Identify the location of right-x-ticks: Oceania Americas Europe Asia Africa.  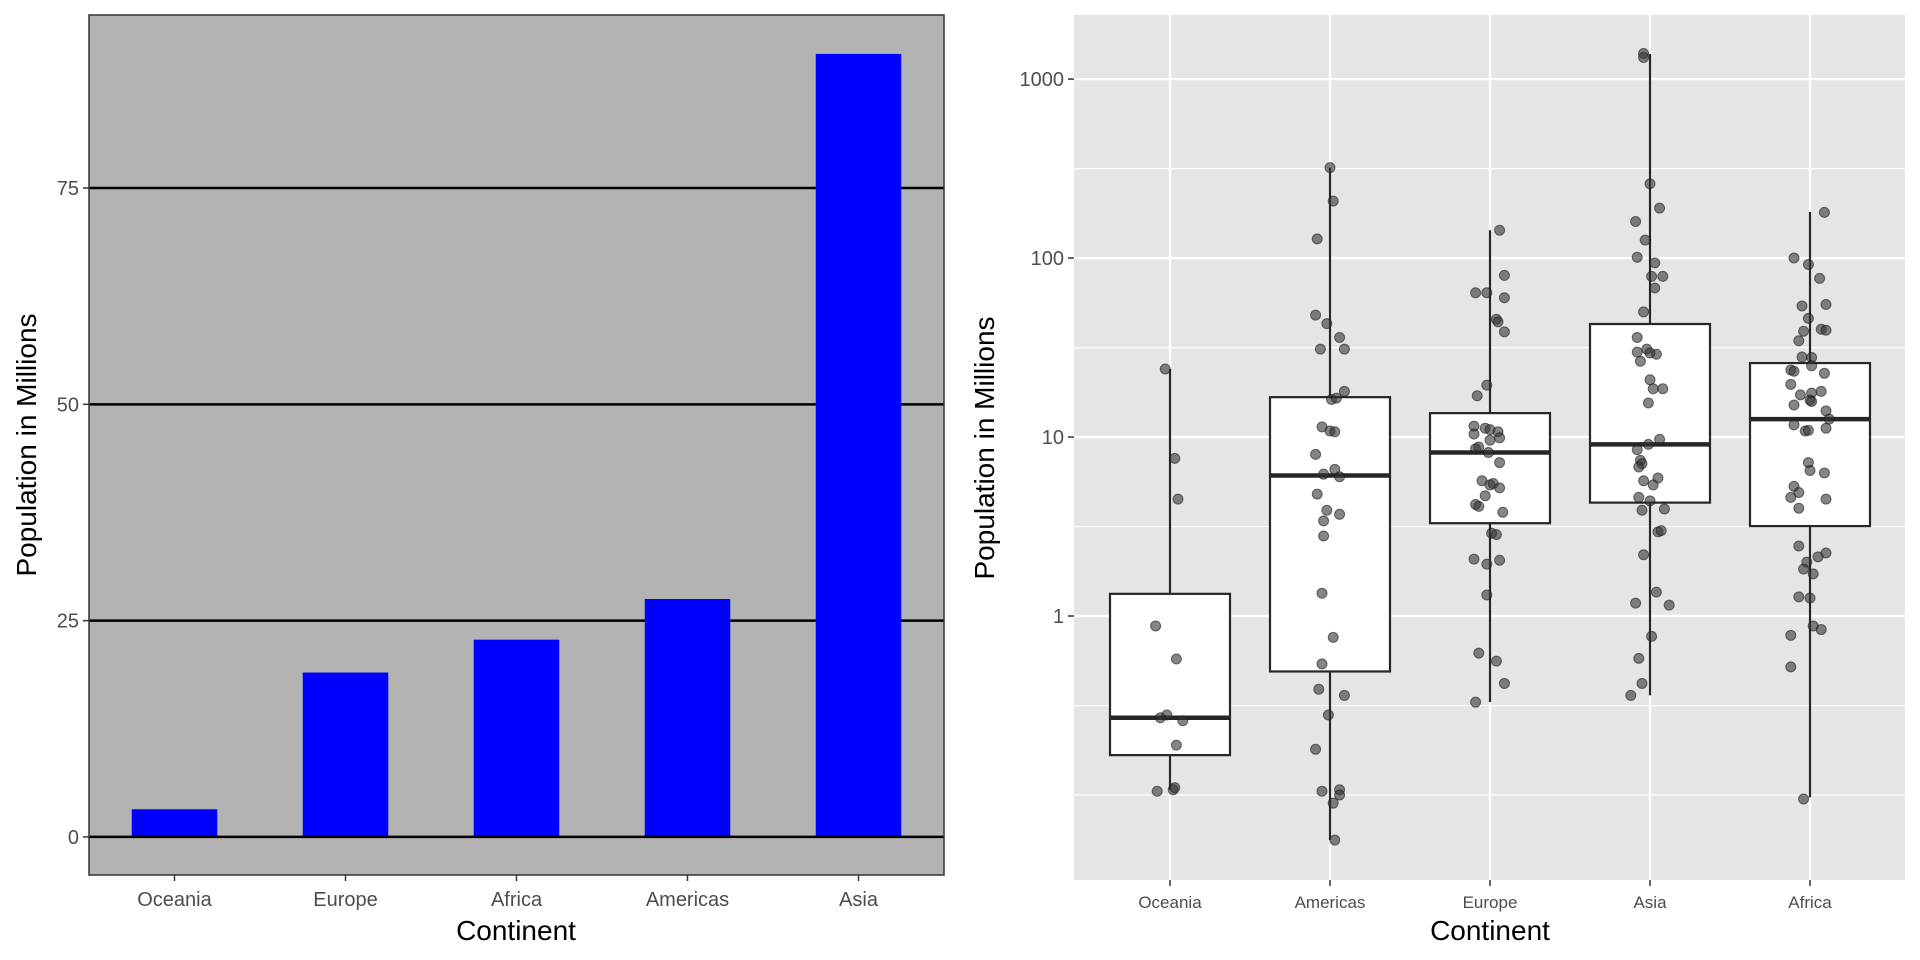
(1485, 896).